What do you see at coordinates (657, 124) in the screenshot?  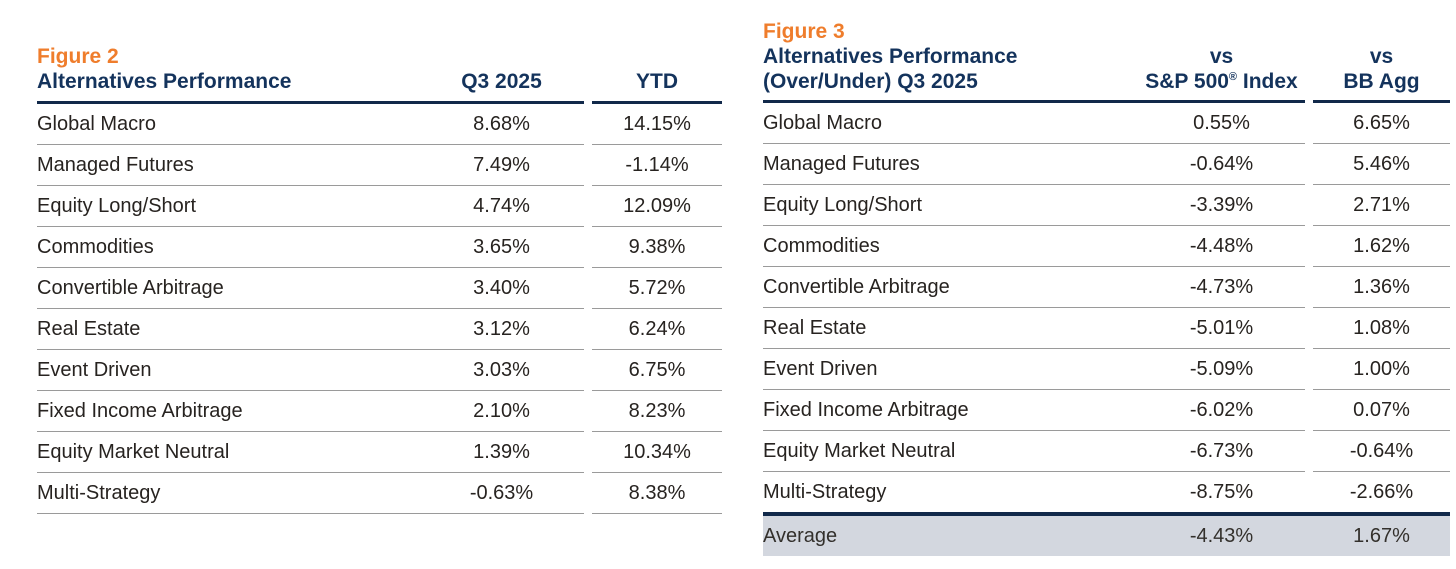 I see `value-cell: 14.15%` at bounding box center [657, 124].